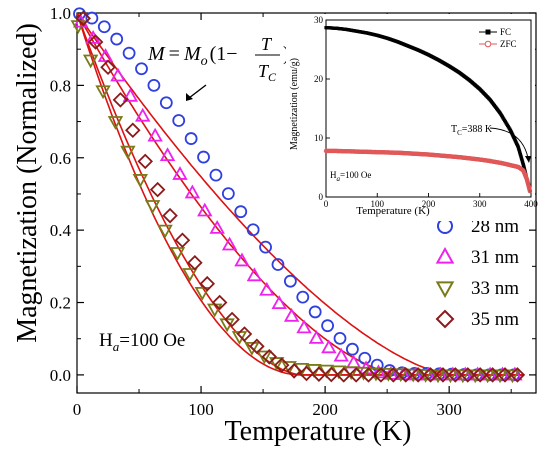 The image size is (550, 450). Describe the element at coordinates (60, 13) in the screenshot. I see `main-y-tick-label: 1.0` at that location.